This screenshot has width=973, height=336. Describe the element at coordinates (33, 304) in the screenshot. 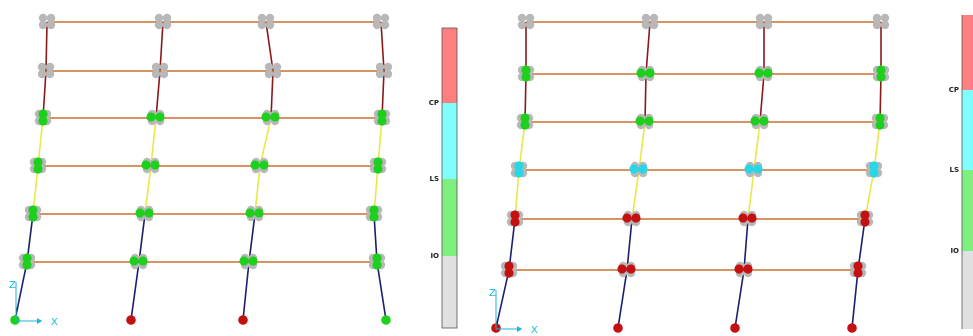

I see `axis-indicator-left: Z X` at that location.